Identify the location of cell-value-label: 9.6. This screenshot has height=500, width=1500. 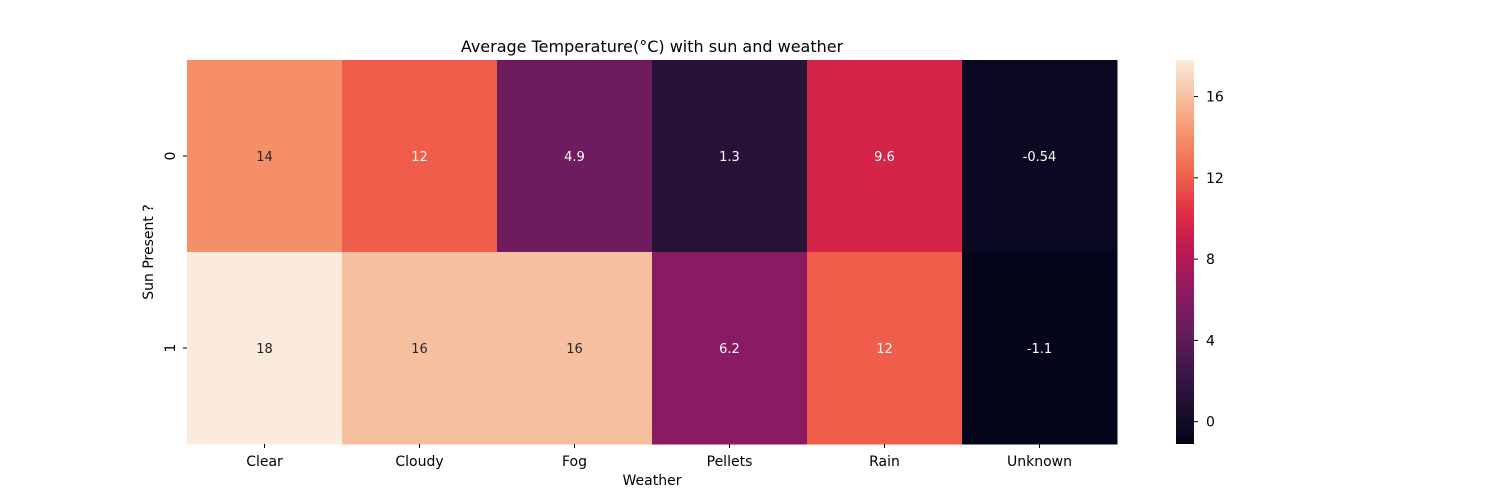
(884, 157).